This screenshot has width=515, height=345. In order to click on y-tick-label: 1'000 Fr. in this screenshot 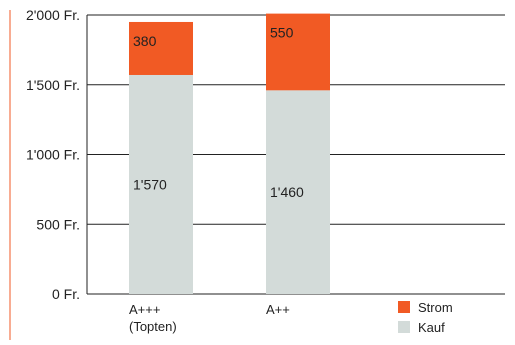, I will do `click(53, 155)`.